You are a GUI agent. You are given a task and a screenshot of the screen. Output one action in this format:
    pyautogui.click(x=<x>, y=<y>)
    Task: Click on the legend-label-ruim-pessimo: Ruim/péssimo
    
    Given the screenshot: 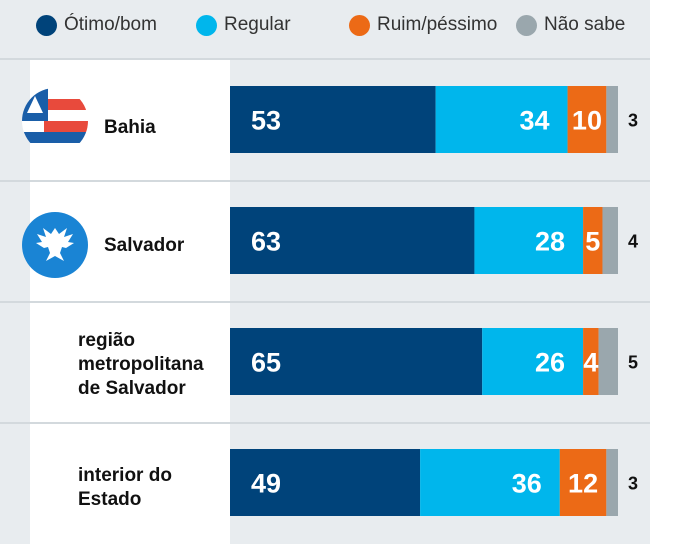 What is the action you would take?
    pyautogui.click(x=437, y=24)
    